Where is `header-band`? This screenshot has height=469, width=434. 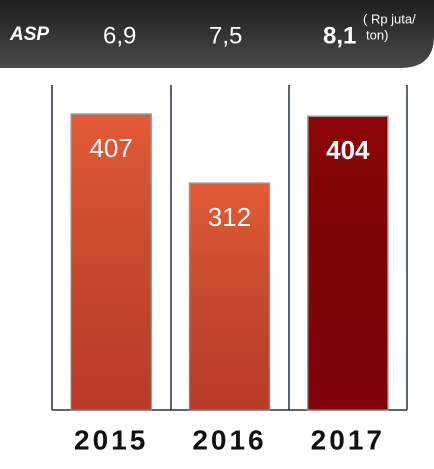 header-band is located at coordinates (217, 34).